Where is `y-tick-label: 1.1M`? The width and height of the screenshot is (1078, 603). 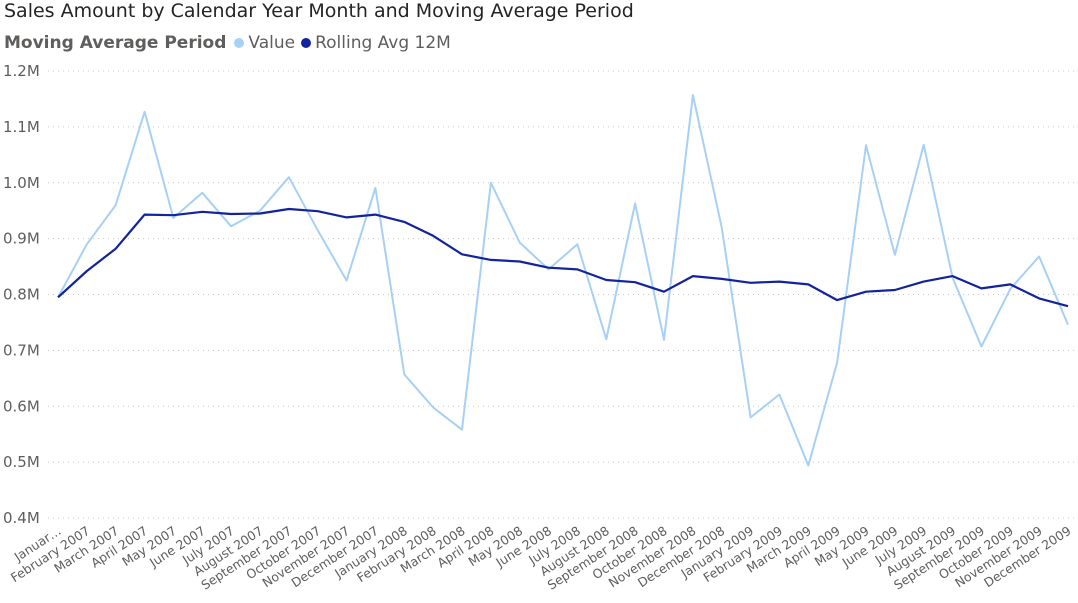
y-tick-label: 1.1M is located at coordinates (21, 127).